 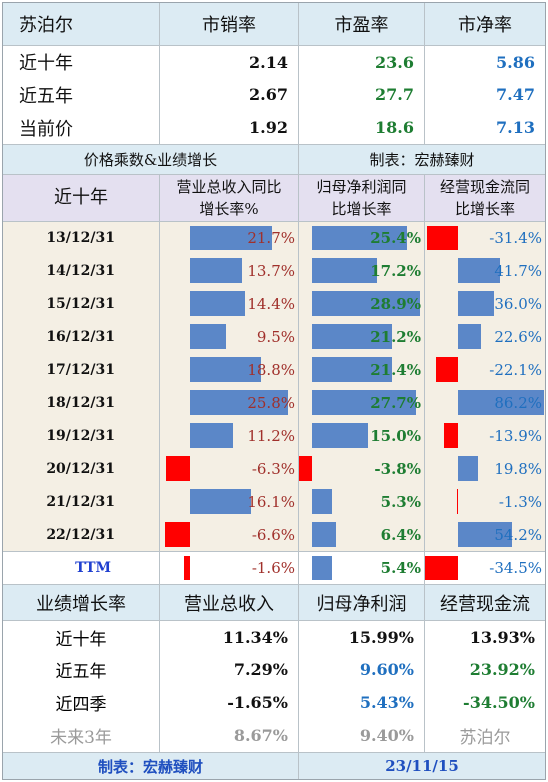 What do you see at coordinates (518, 336) in the screenshot?
I see `cf-growth-value: 22.6%` at bounding box center [518, 336].